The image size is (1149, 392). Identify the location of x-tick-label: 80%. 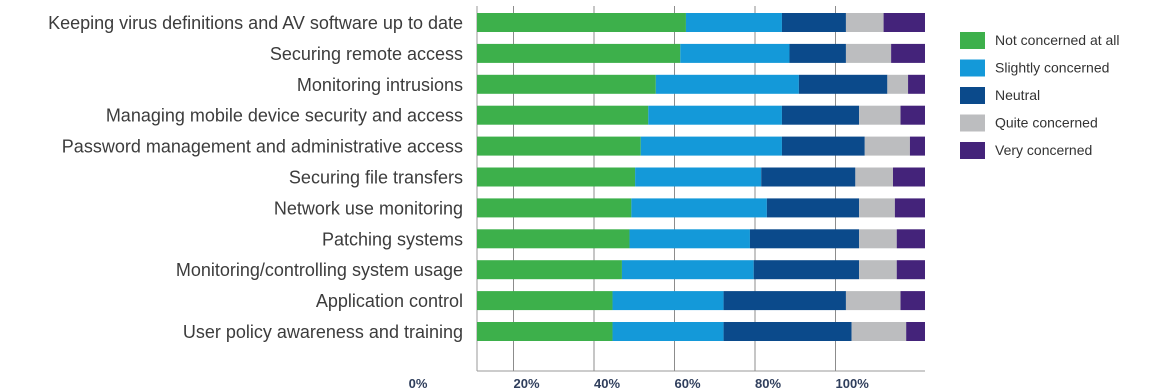
(768, 383).